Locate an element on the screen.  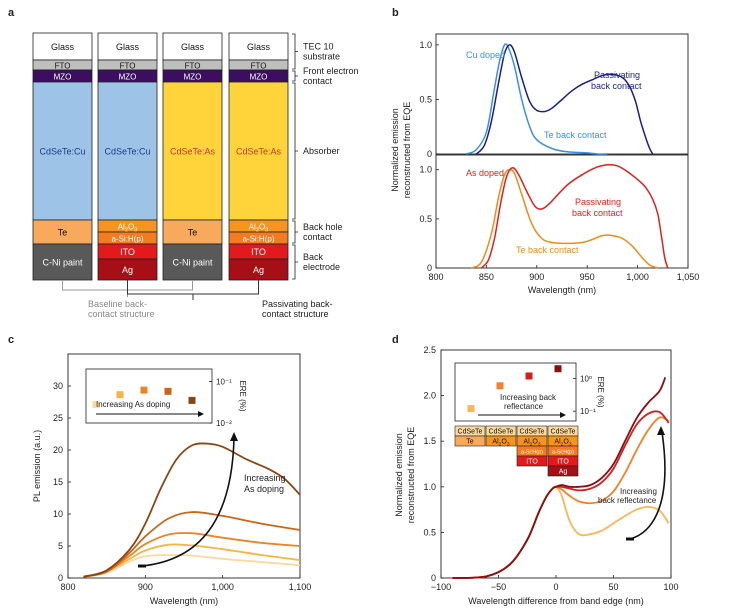
side-label: substrate is located at coordinates (321, 57).